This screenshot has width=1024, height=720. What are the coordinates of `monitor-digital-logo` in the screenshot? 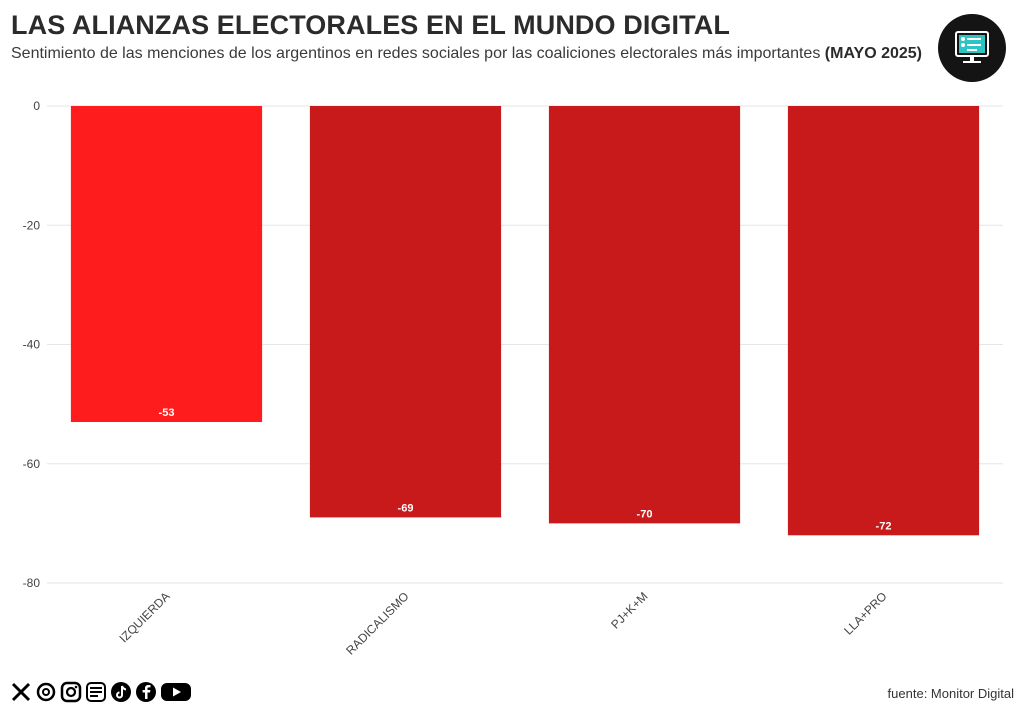 It's located at (972, 48).